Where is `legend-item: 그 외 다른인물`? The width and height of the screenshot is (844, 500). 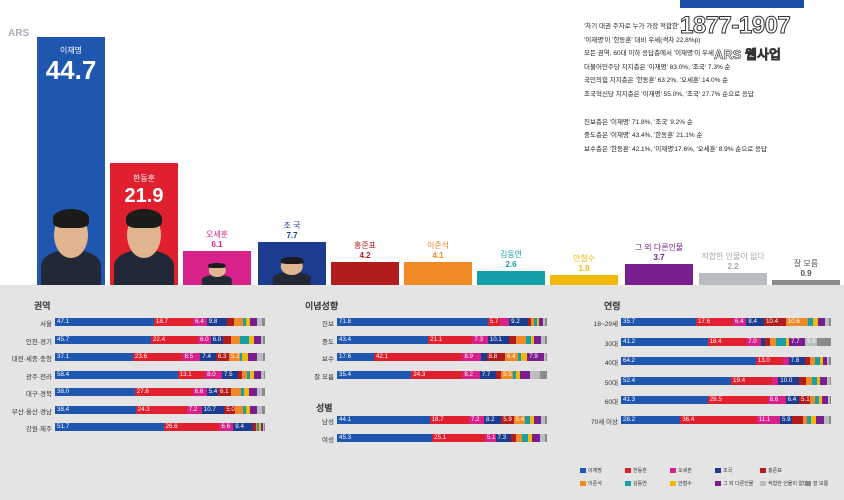
legend-item: 그 외 다른인물 is located at coordinates (734, 483).